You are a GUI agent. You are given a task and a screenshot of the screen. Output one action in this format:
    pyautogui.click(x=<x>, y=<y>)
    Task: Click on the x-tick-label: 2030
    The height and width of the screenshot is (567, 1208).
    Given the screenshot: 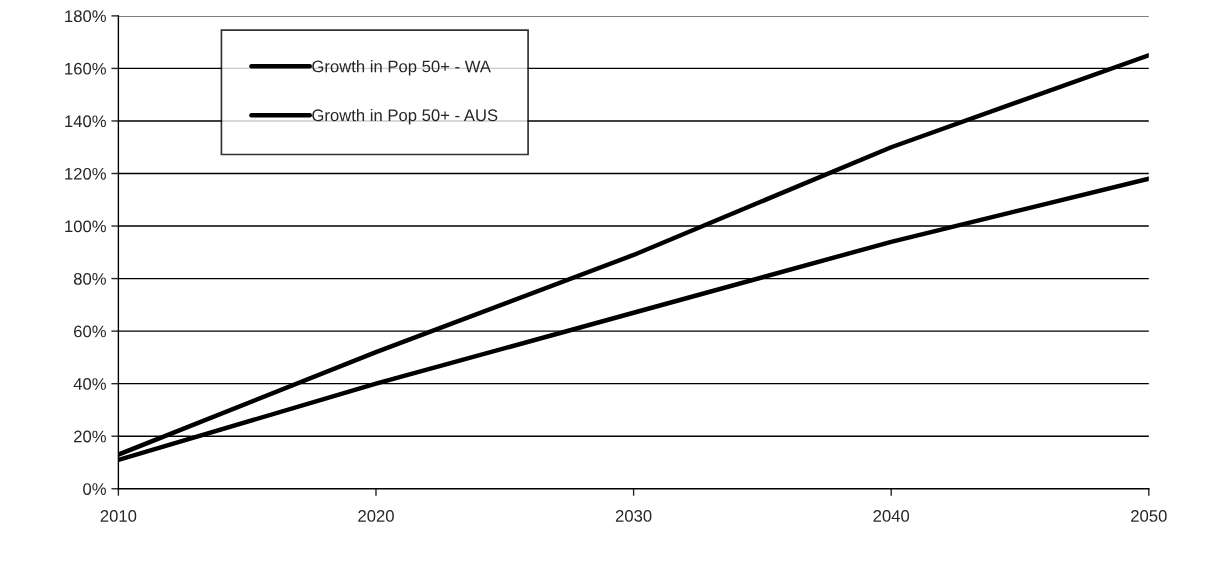 What is the action you would take?
    pyautogui.click(x=633, y=516)
    